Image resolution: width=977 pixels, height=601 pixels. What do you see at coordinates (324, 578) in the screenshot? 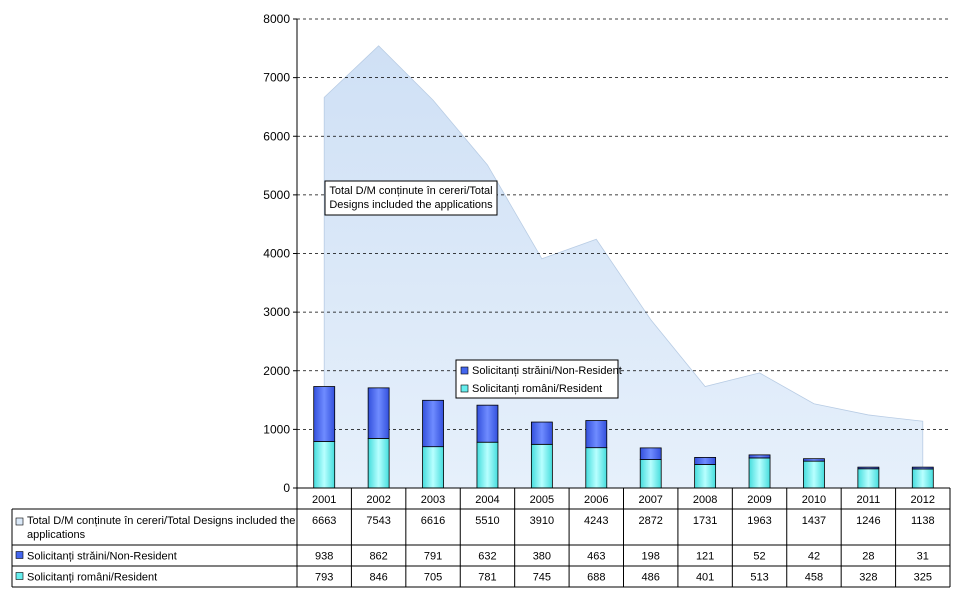
I see `table-cell-value: 793` at bounding box center [324, 578].